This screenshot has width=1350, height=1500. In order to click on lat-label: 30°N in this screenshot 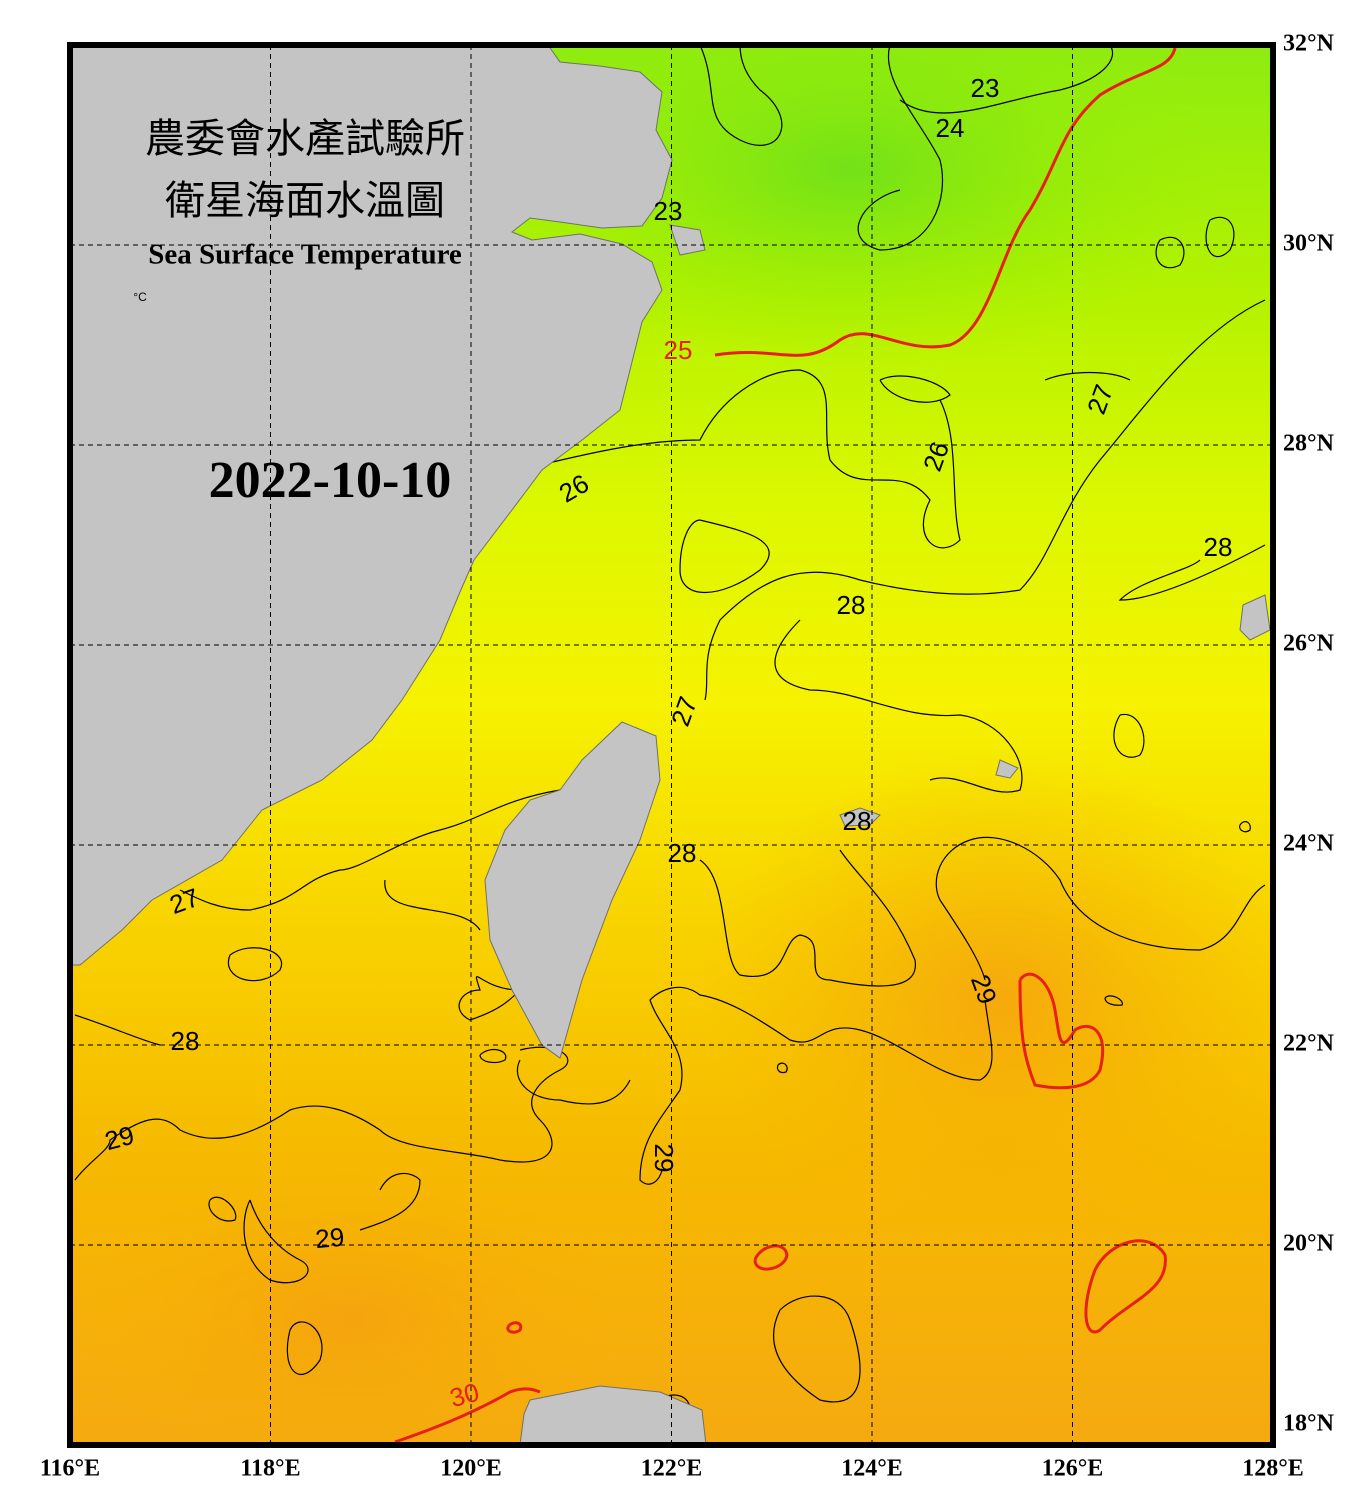, I will do `click(1309, 244)`.